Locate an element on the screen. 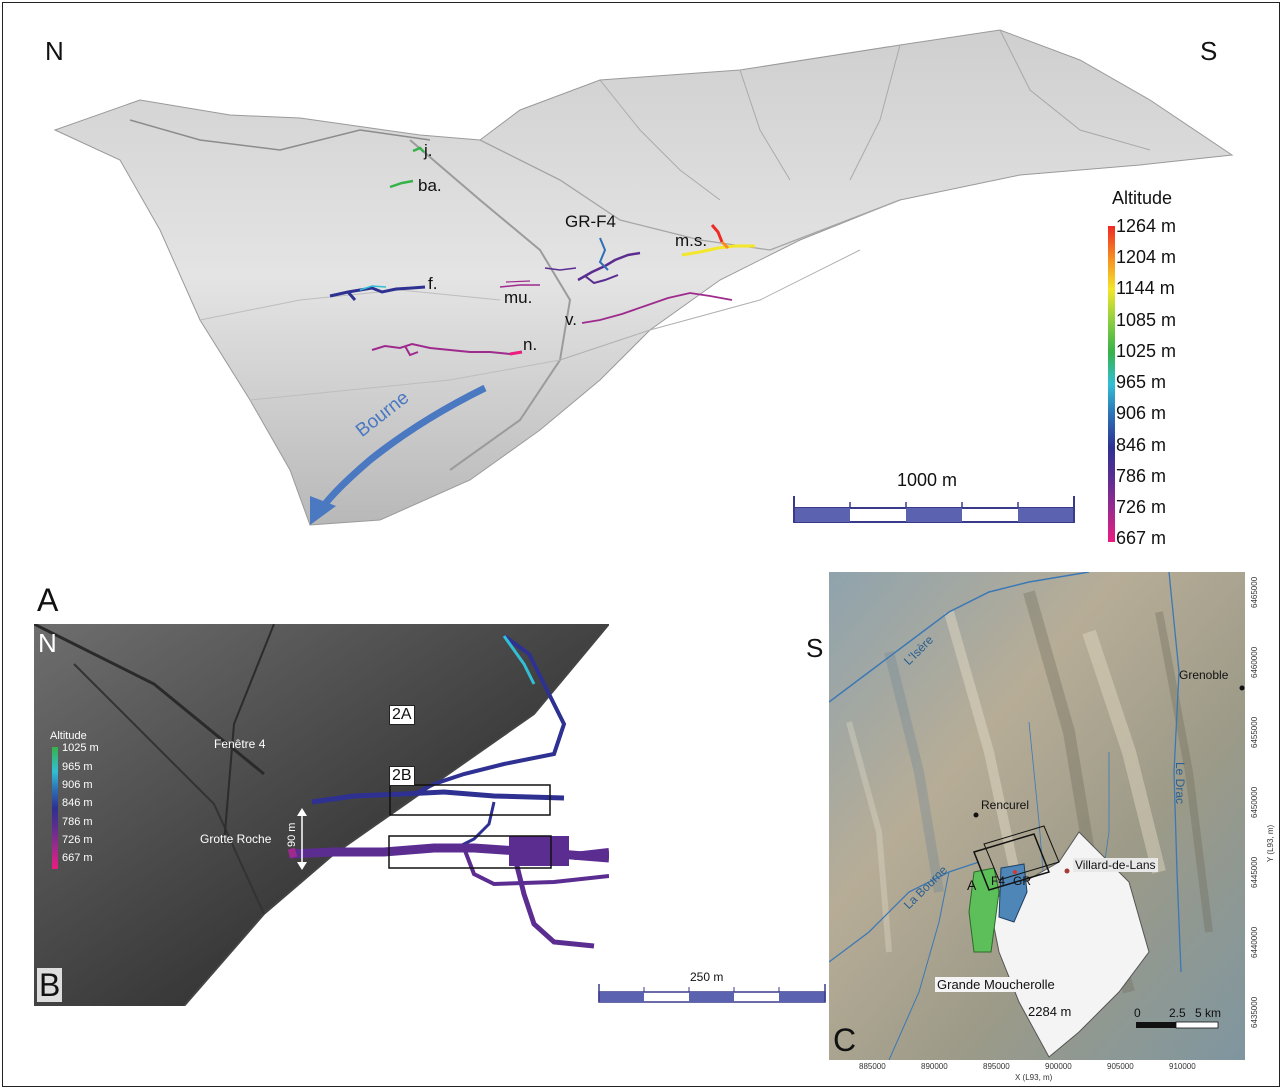 The image size is (1284, 1091). cave-mu is located at coordinates (519, 286).